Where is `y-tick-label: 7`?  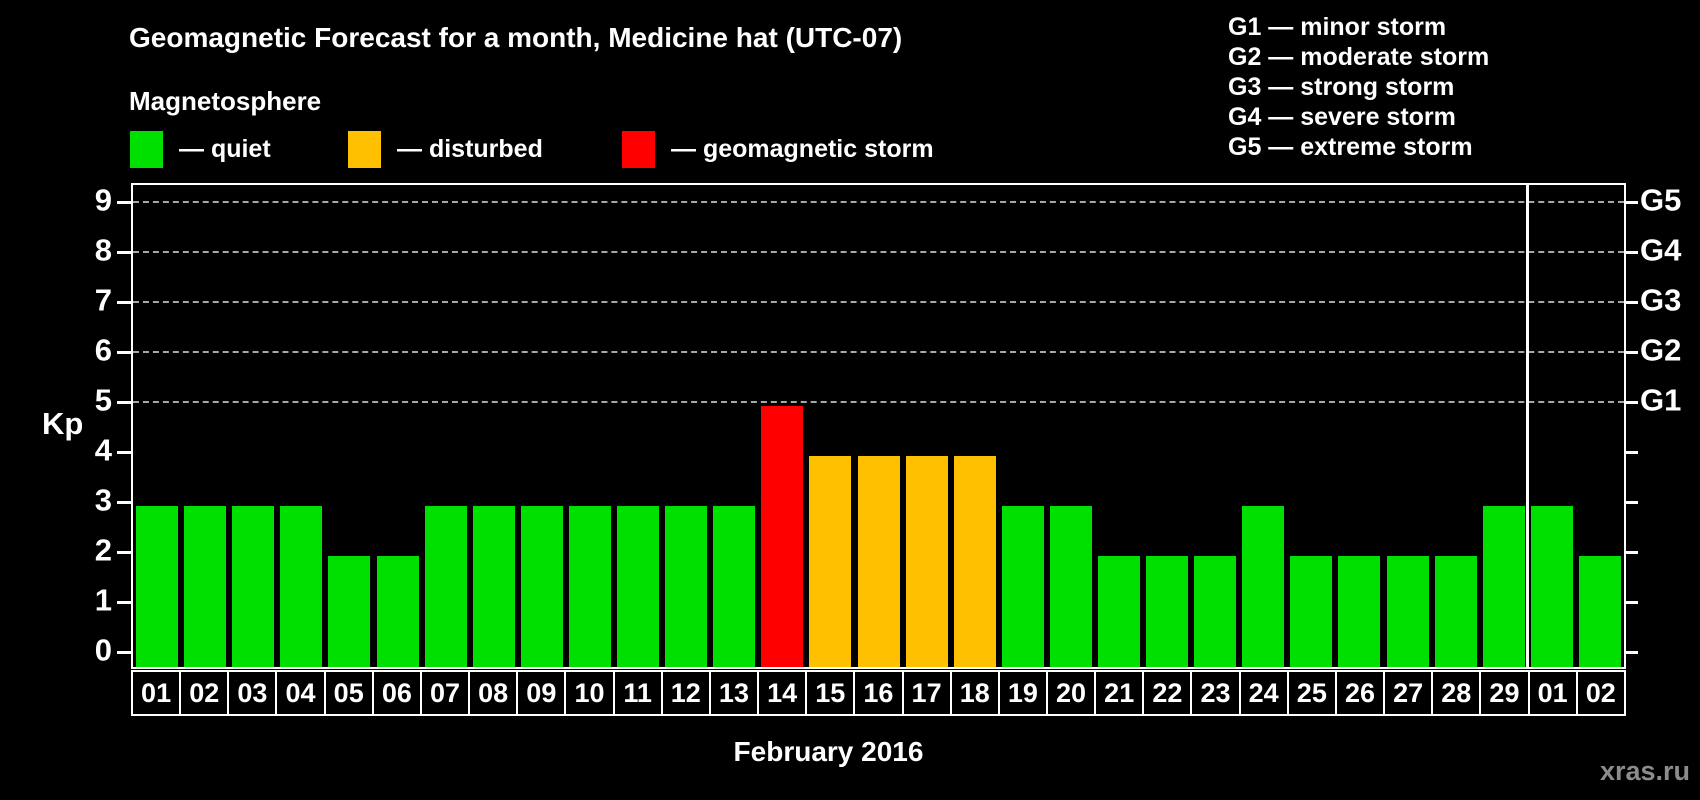
y-tick-label: 7 is located at coordinates (103, 300).